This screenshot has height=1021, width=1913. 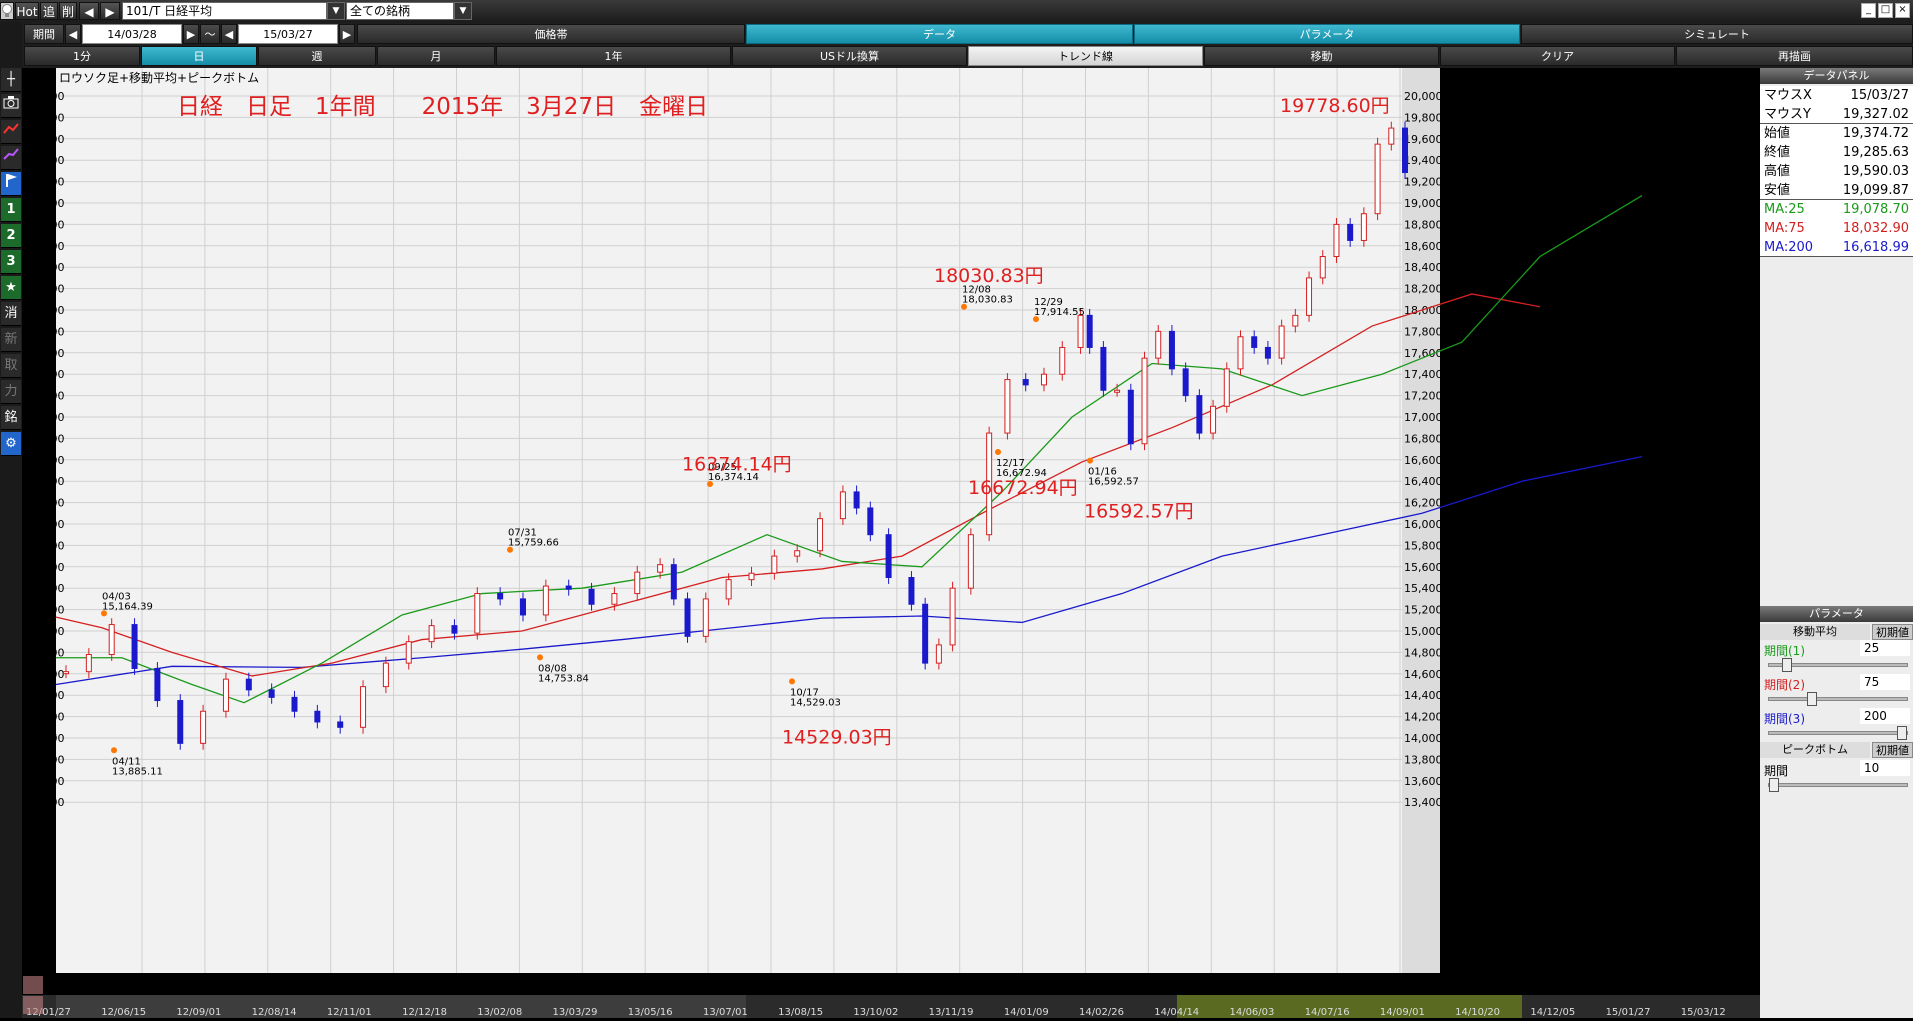 What do you see at coordinates (11, 288) in the screenshot?
I see `star-icon: ★` at bounding box center [11, 288].